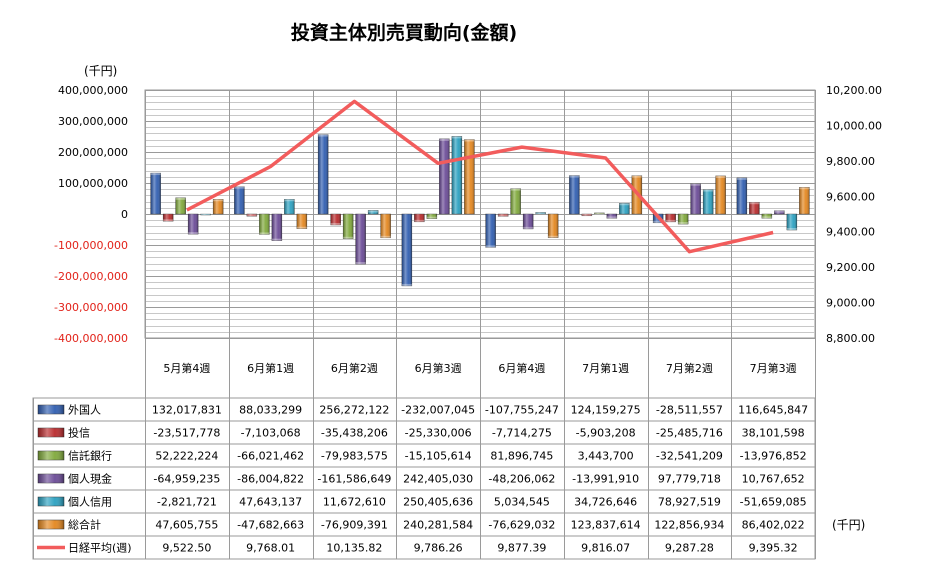  What do you see at coordinates (101, 71) in the screenshot?
I see `left-axis-unit: (千円)` at bounding box center [101, 71].